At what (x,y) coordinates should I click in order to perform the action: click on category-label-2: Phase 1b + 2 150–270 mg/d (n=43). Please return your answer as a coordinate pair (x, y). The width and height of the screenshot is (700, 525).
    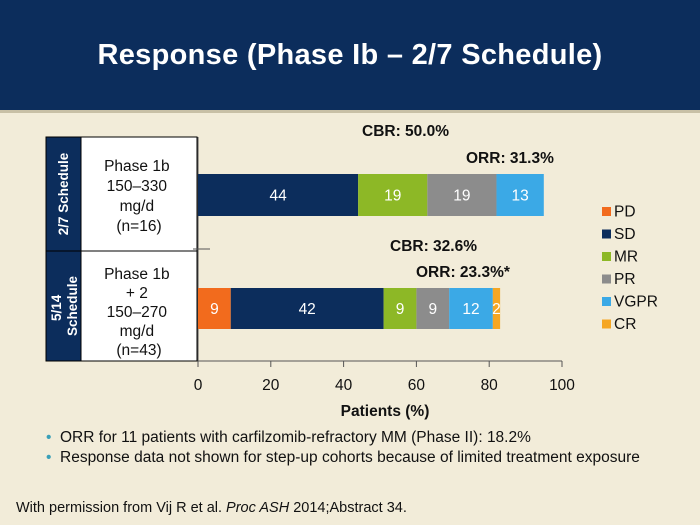
    Looking at the image, I should click on (139, 312).